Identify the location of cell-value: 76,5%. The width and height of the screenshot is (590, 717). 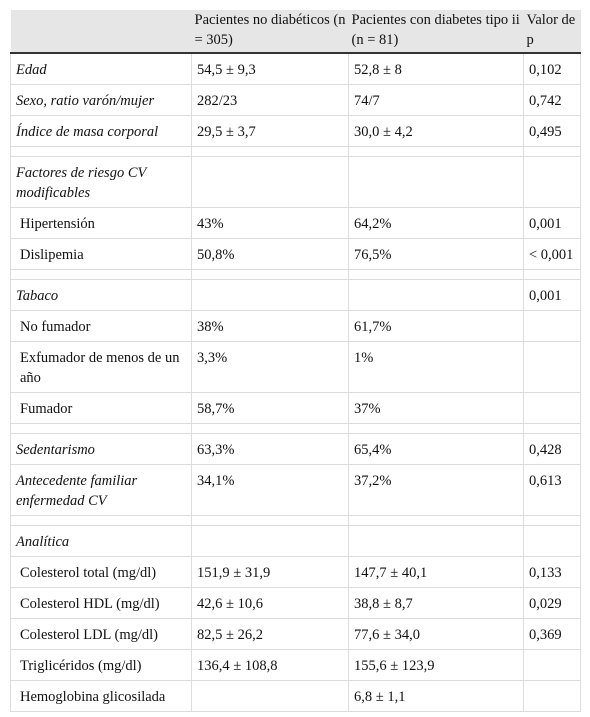
(436, 254).